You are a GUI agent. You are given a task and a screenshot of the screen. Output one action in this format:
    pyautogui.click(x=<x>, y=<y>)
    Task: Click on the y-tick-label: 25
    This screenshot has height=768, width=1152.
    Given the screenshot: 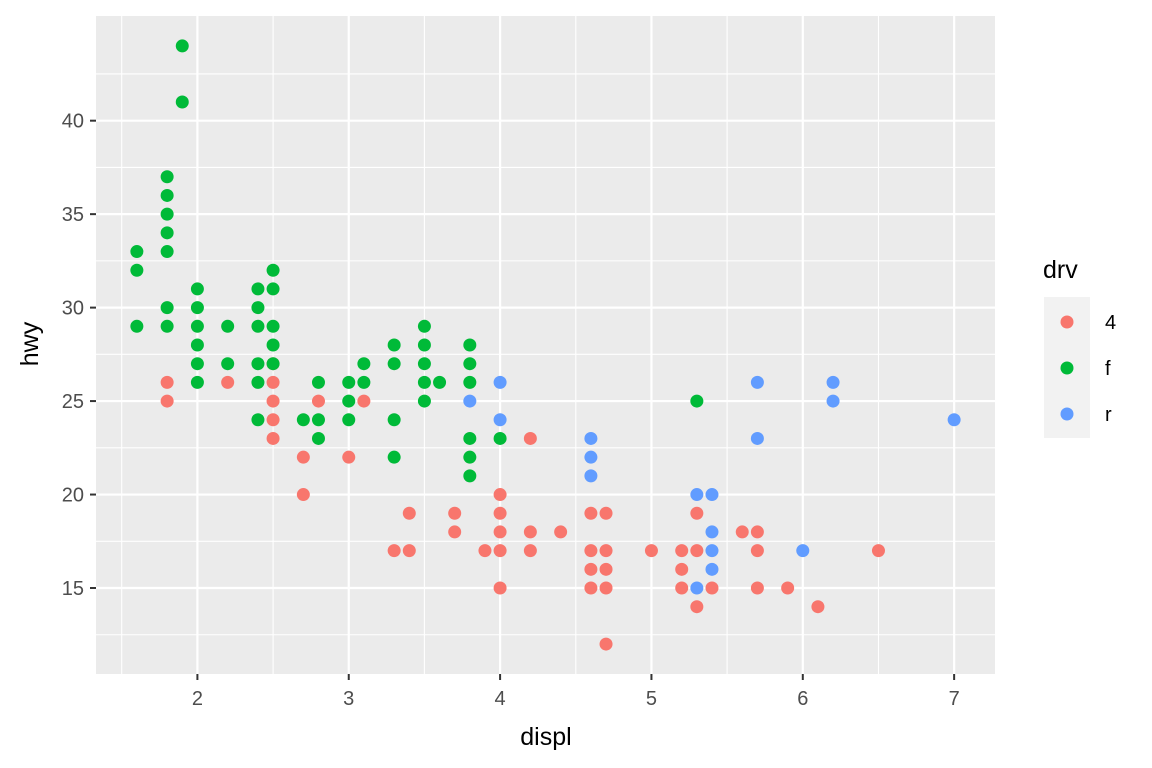 What is the action you would take?
    pyautogui.click(x=73, y=402)
    